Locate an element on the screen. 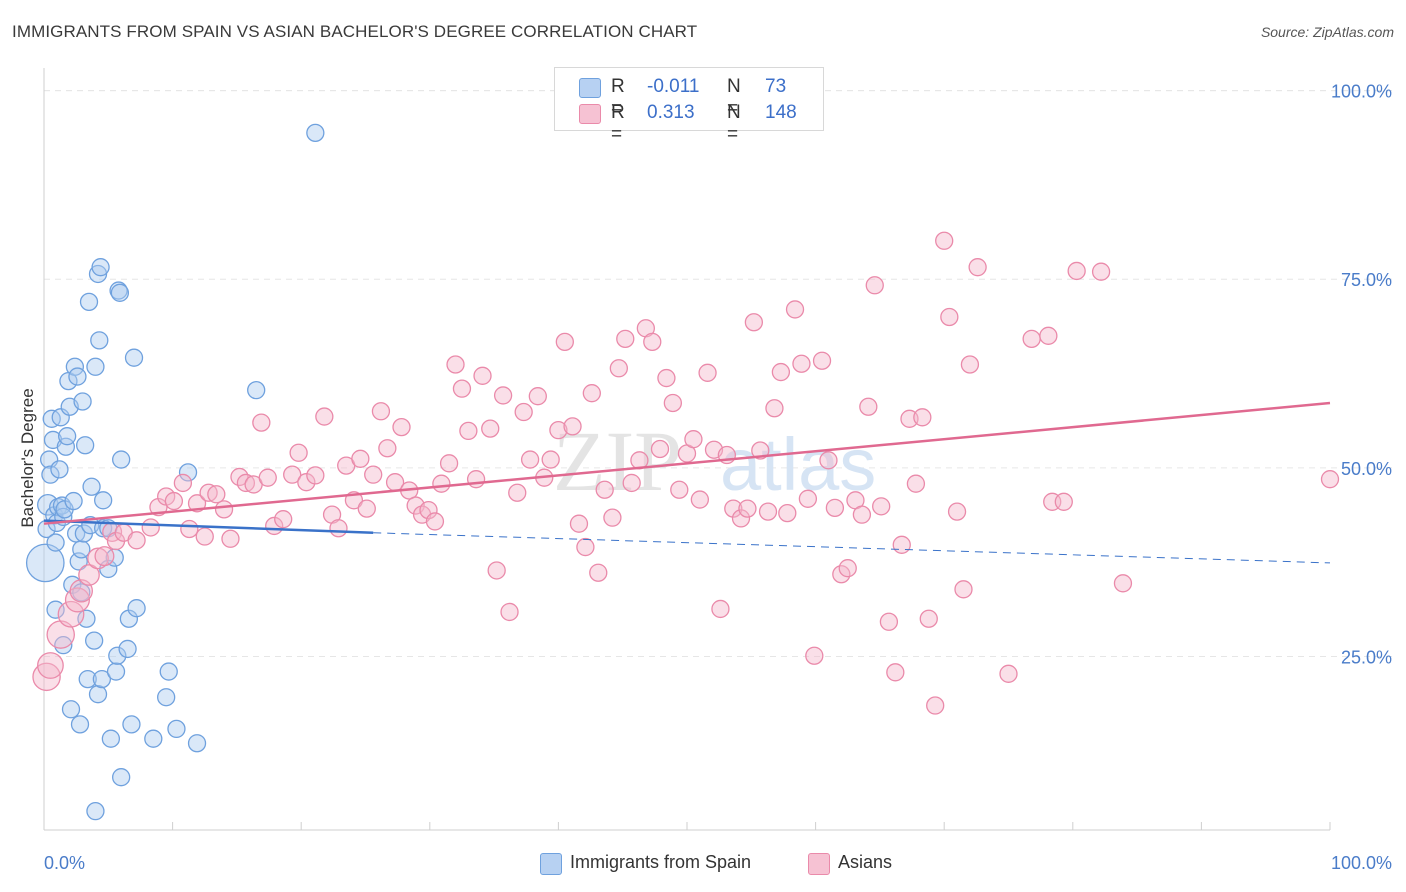 This screenshot has height=892, width=1406. asians-n-value: 148 is located at coordinates (781, 112).